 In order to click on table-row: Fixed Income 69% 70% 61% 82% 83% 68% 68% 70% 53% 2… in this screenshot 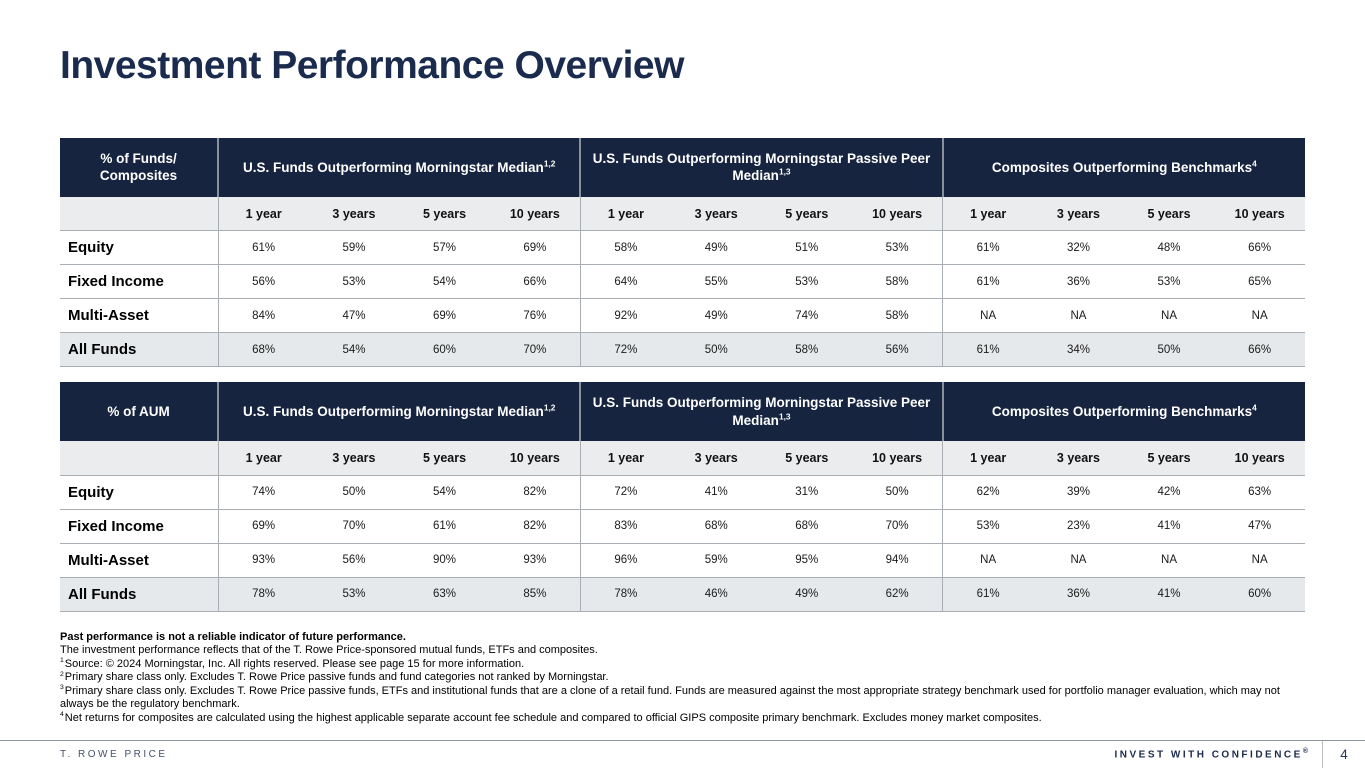, I will do `click(682, 526)`.